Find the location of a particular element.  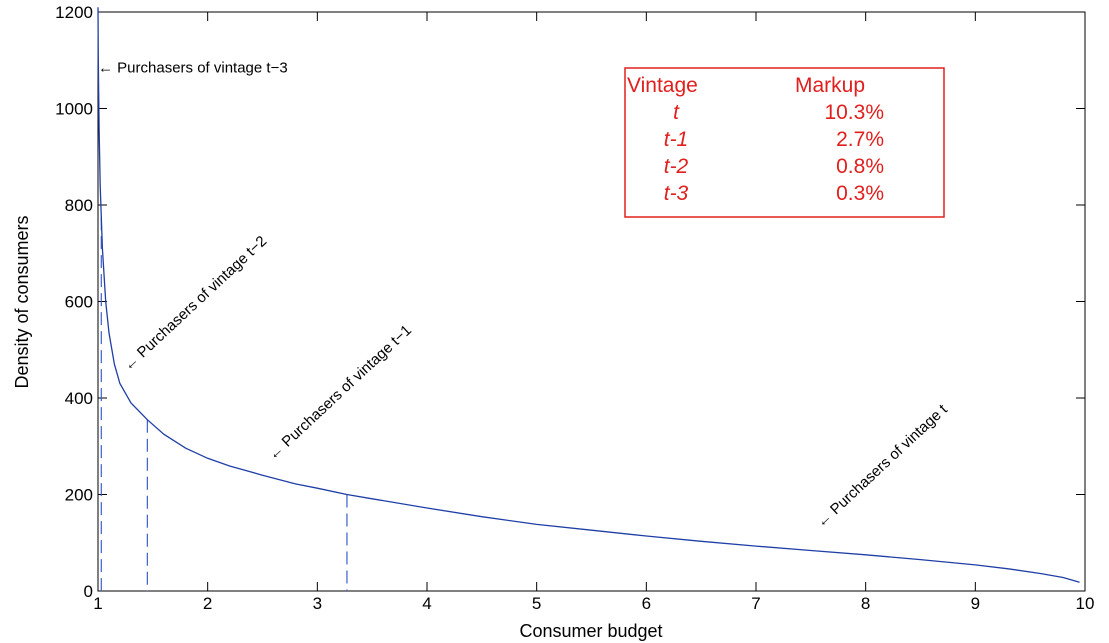

x-axis-label: Consumer budget is located at coordinates (590, 631).